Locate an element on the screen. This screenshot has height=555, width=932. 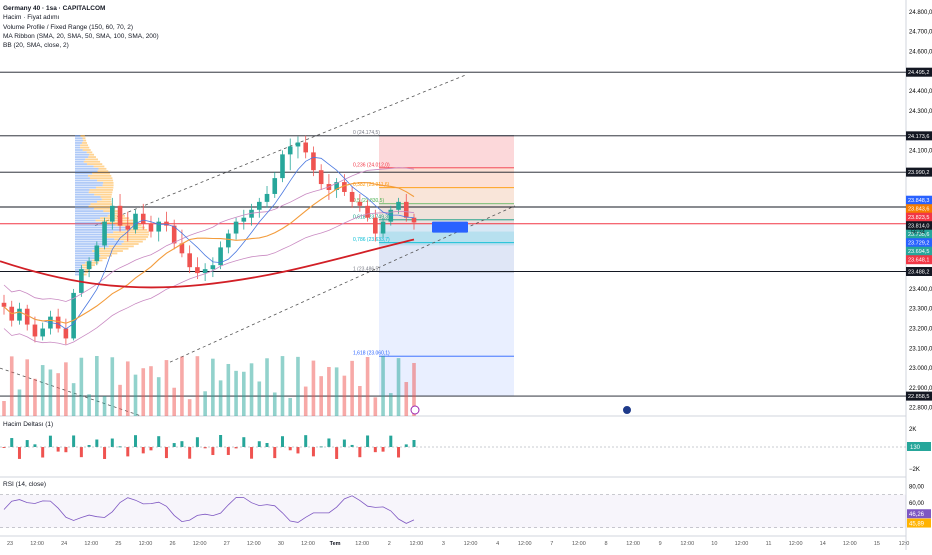
time-label-28: 11 is located at coordinates (769, 544).